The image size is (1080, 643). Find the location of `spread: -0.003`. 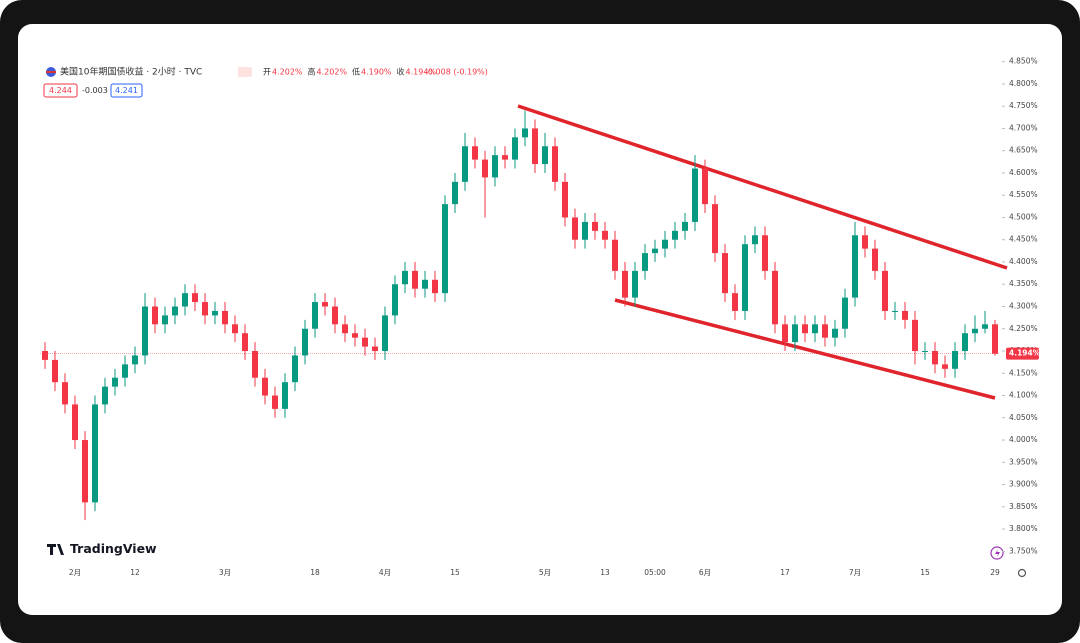

spread: -0.003 is located at coordinates (95, 90).